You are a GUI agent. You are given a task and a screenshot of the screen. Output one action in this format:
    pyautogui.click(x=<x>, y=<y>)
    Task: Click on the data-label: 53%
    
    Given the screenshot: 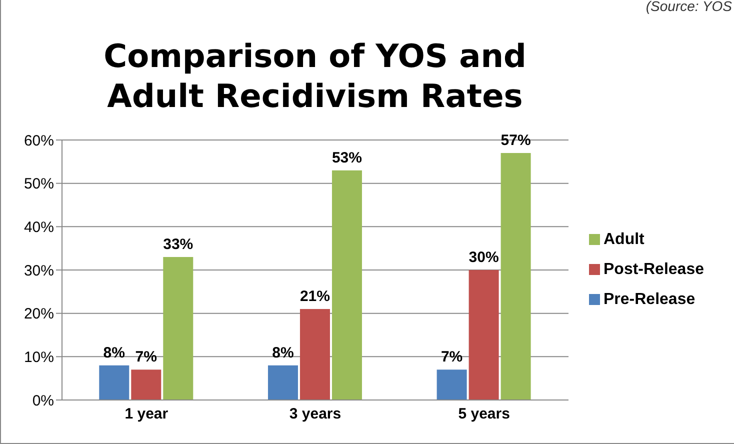 What is the action you would take?
    pyautogui.click(x=347, y=157)
    